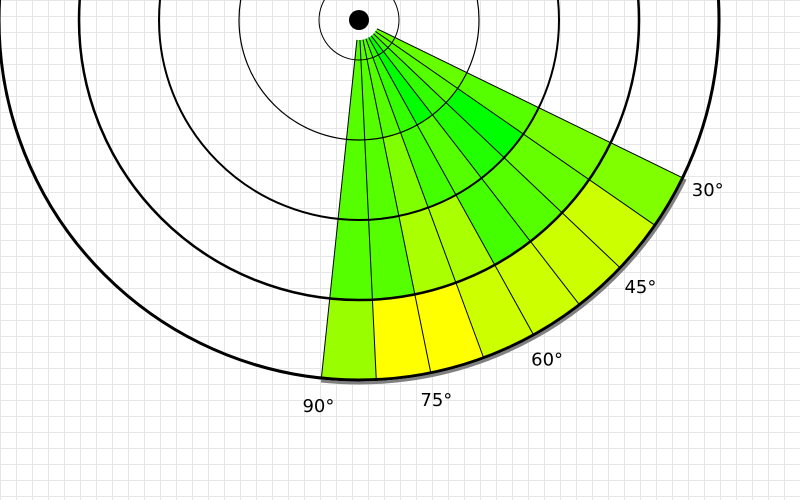 The width and height of the screenshot is (800, 500). I want to click on angle-label: 90°, so click(318, 406).